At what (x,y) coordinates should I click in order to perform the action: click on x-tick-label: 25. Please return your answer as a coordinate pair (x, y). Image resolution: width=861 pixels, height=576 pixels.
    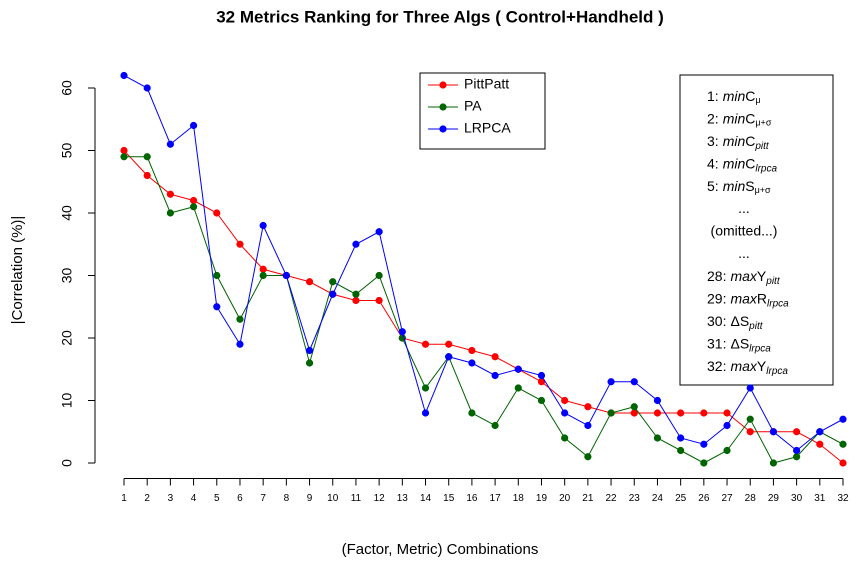
    Looking at the image, I should click on (681, 498).